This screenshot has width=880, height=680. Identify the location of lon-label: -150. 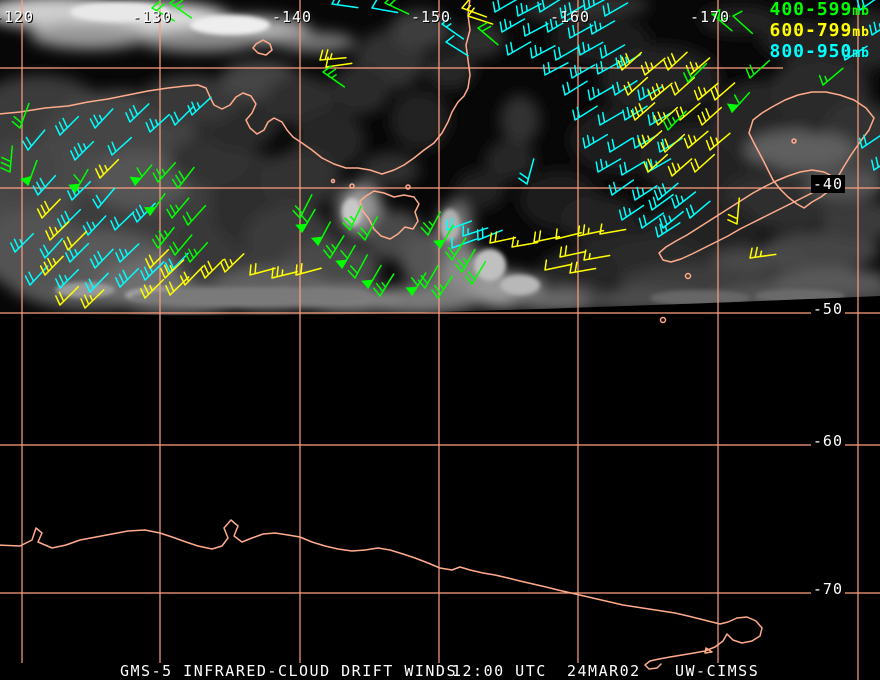
(431, 17).